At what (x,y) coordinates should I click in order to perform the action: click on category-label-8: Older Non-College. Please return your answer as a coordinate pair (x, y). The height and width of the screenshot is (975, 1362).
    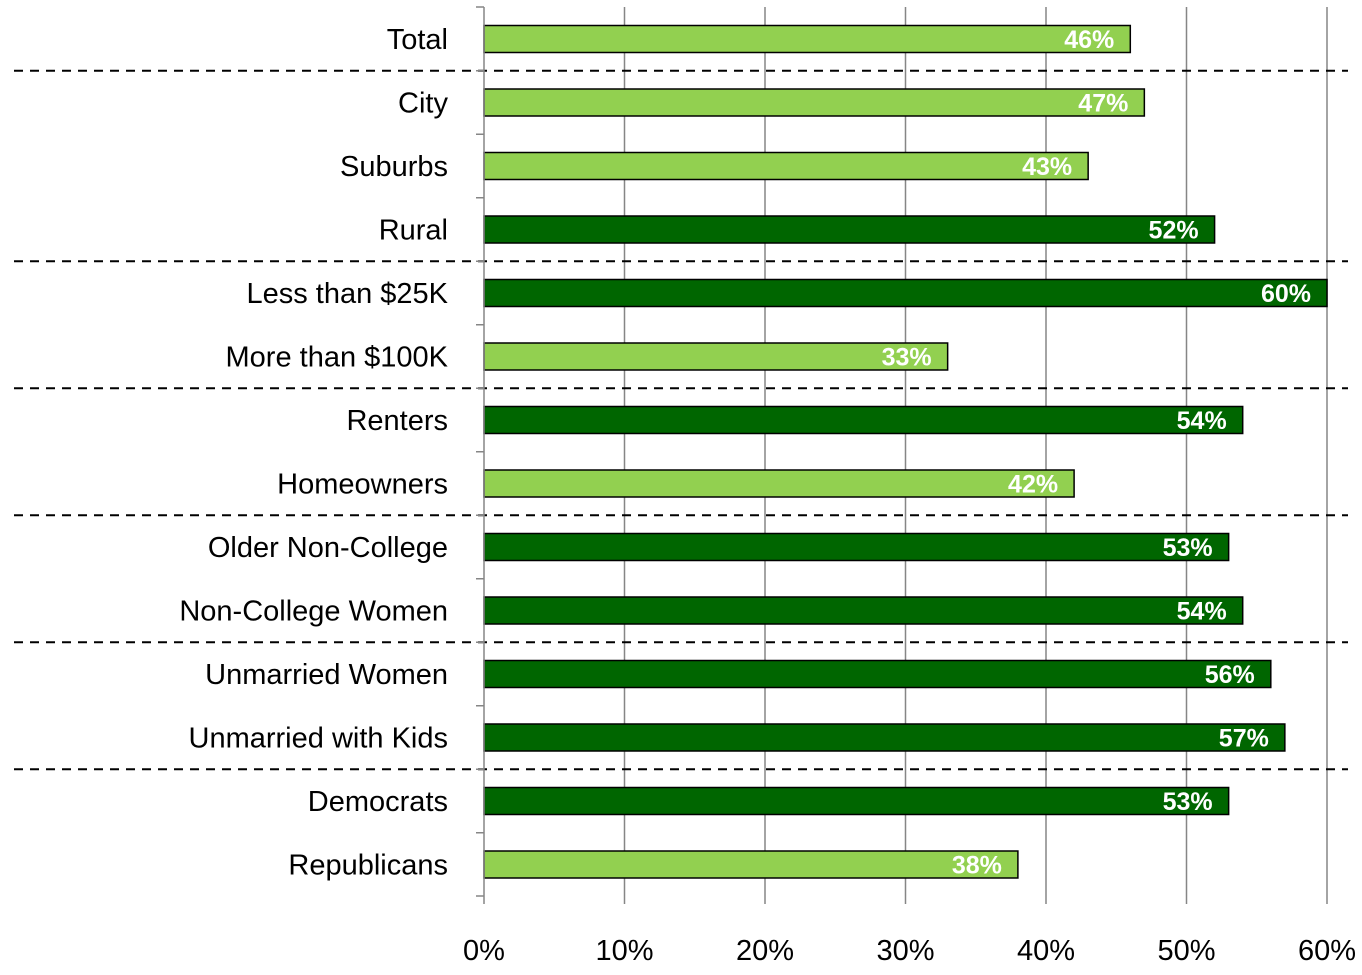
    Looking at the image, I should click on (328, 548).